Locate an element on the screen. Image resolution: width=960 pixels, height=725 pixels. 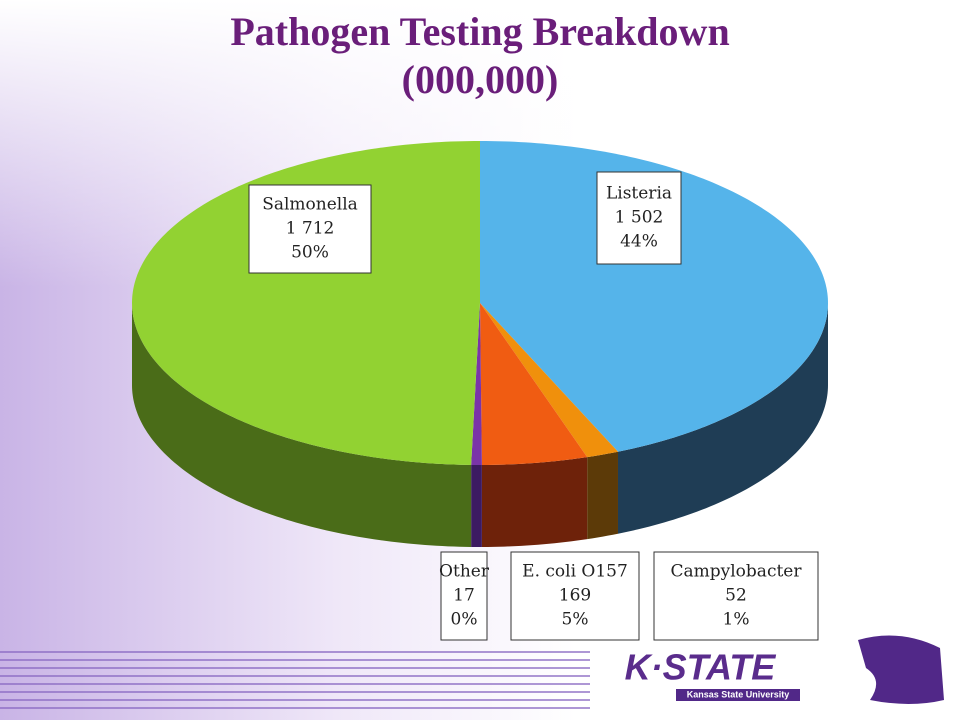
label-value: 1 712 is located at coordinates (310, 229).